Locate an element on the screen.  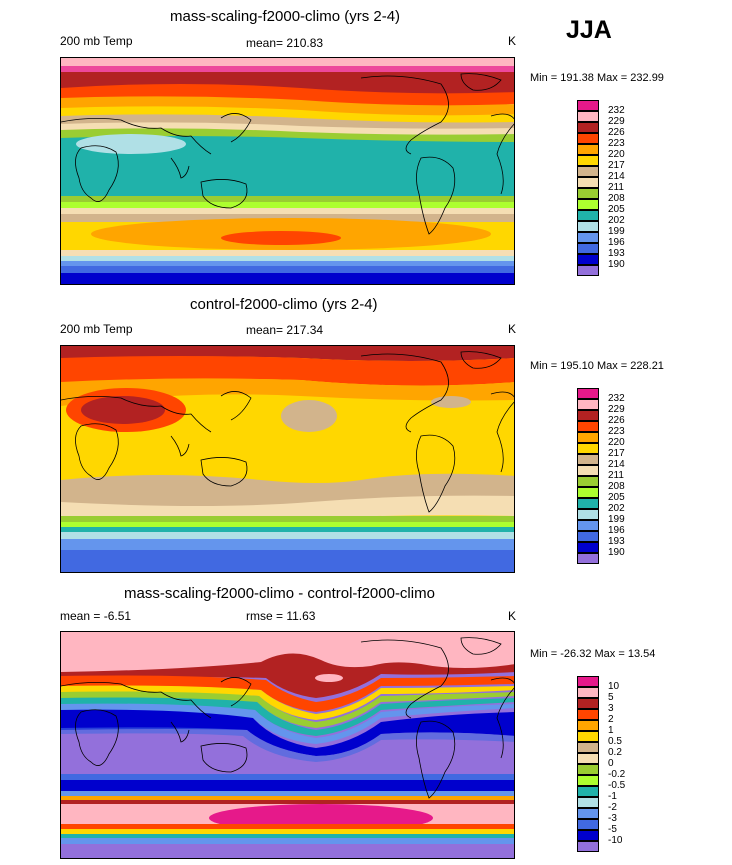
panel3-center-label: rmse = 11.63 is located at coordinates (281, 616).